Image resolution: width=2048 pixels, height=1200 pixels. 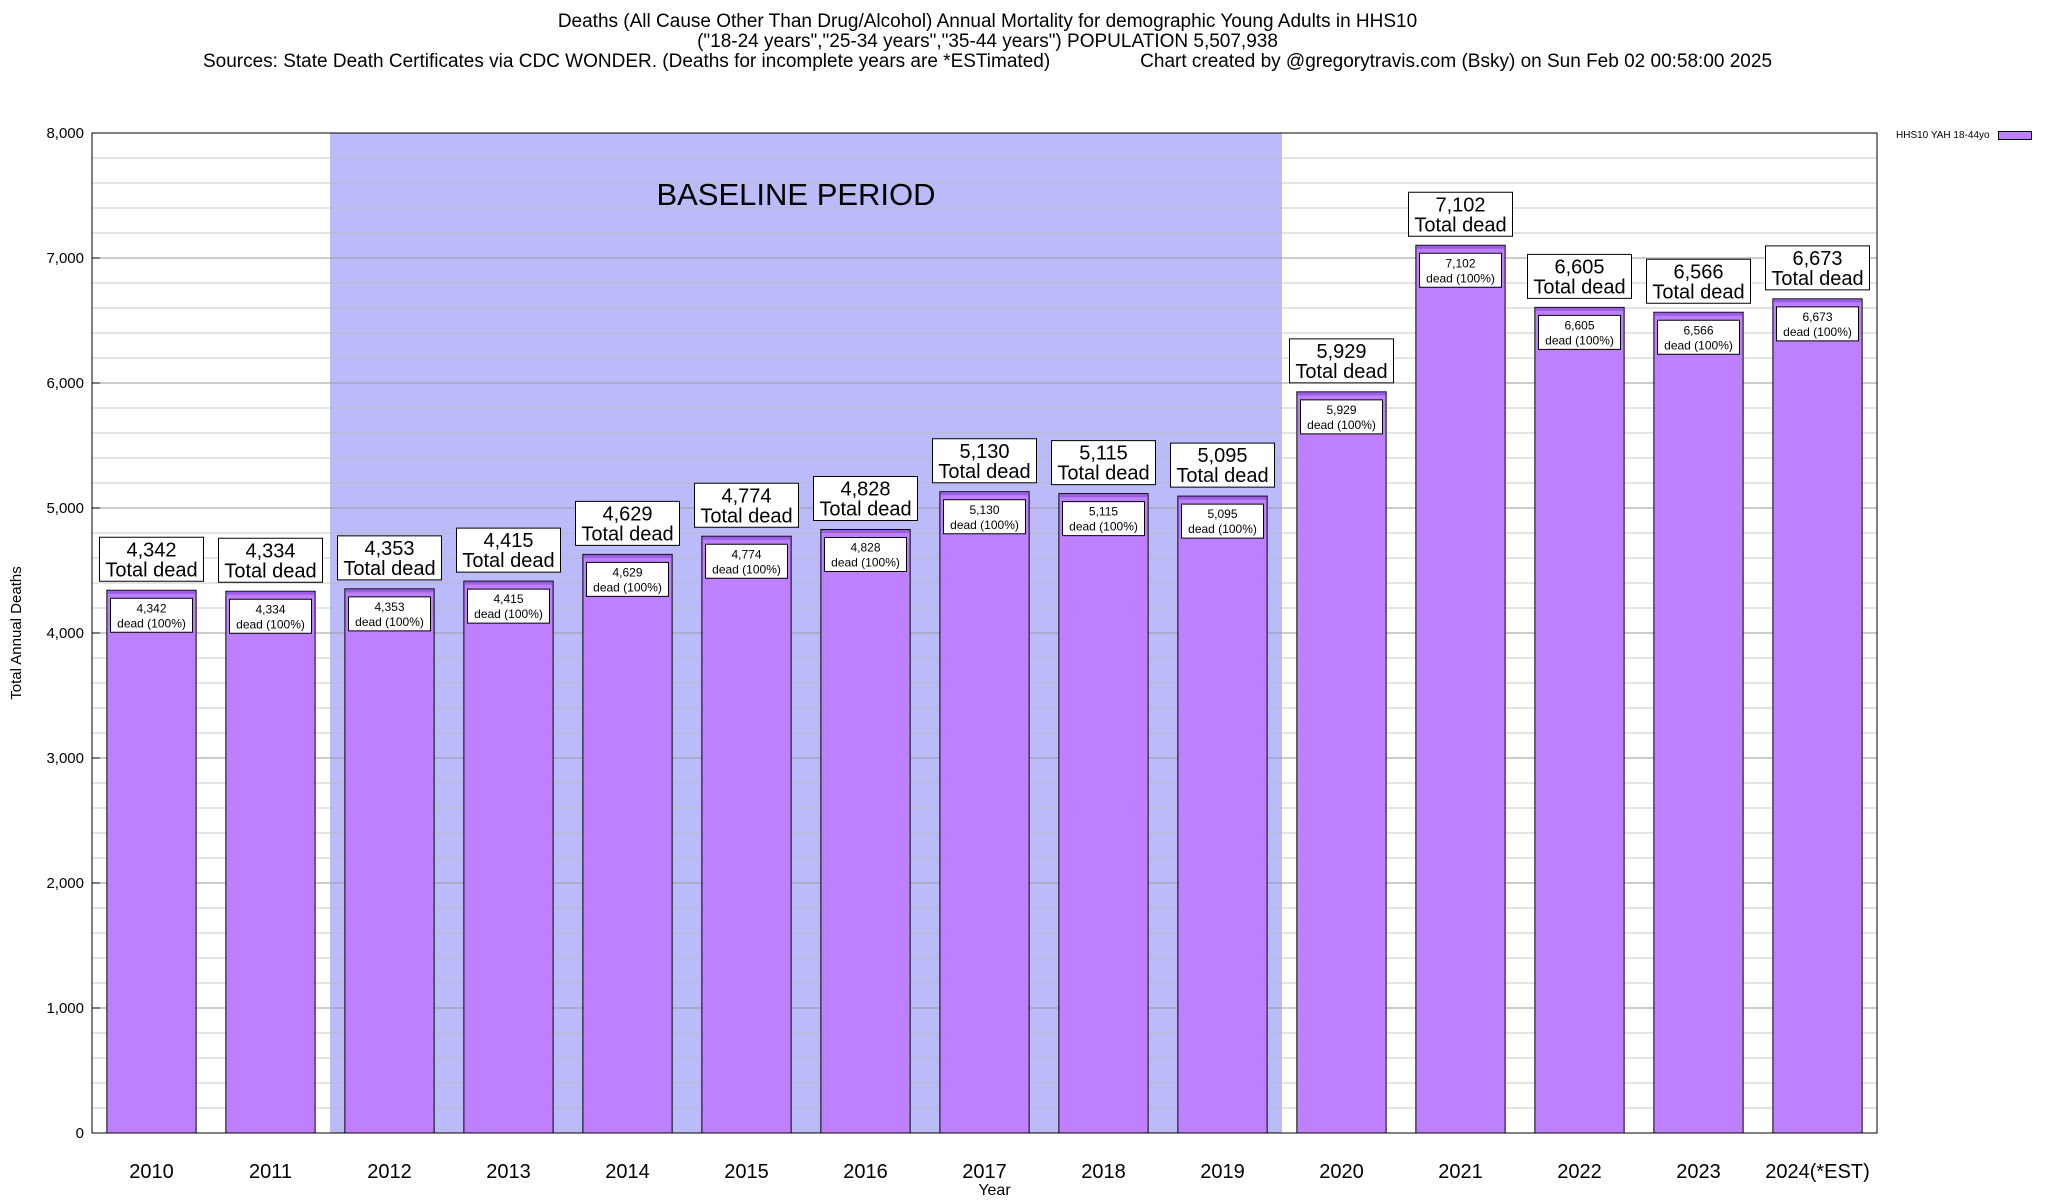 What do you see at coordinates (270, 609) in the screenshot?
I see `bar-inner-value: 4,334` at bounding box center [270, 609].